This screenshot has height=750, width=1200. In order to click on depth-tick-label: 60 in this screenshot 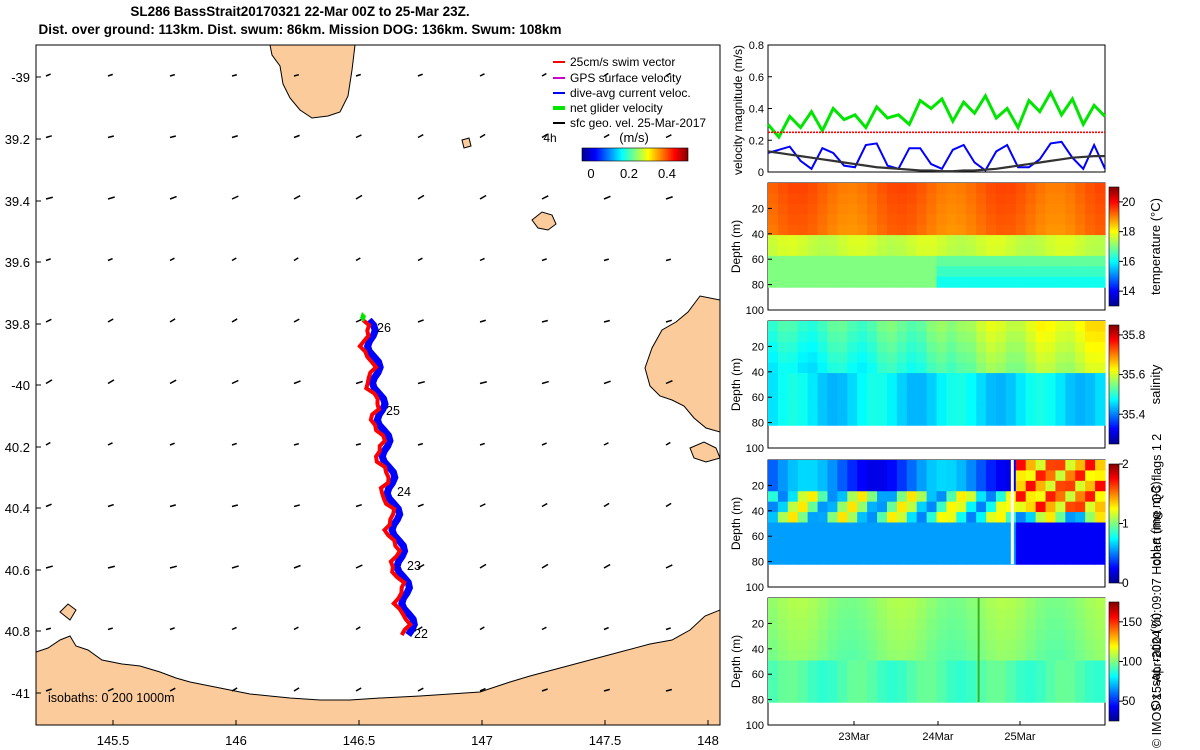, I will do `click(758, 537)`.